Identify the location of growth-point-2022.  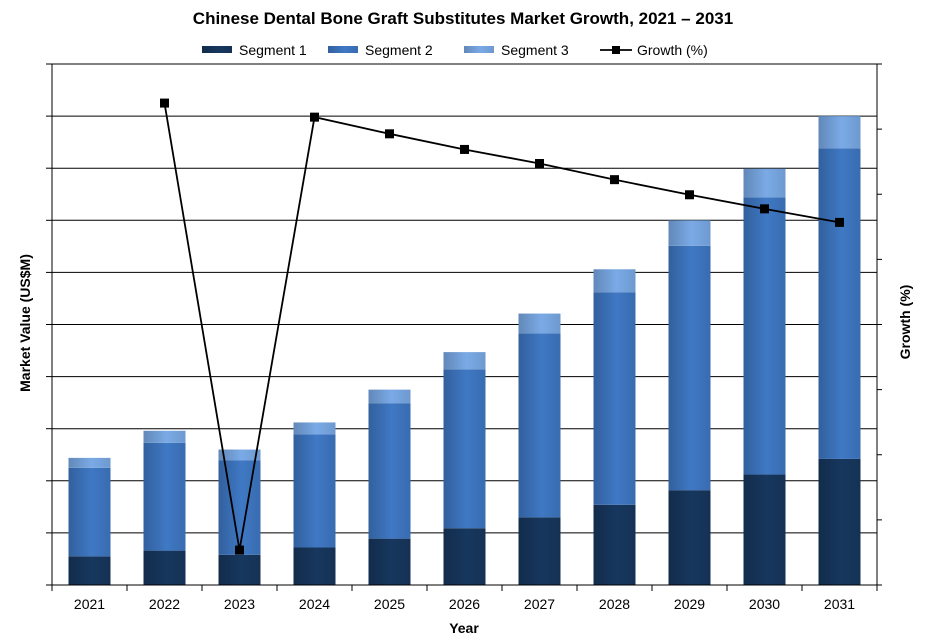
(164, 103).